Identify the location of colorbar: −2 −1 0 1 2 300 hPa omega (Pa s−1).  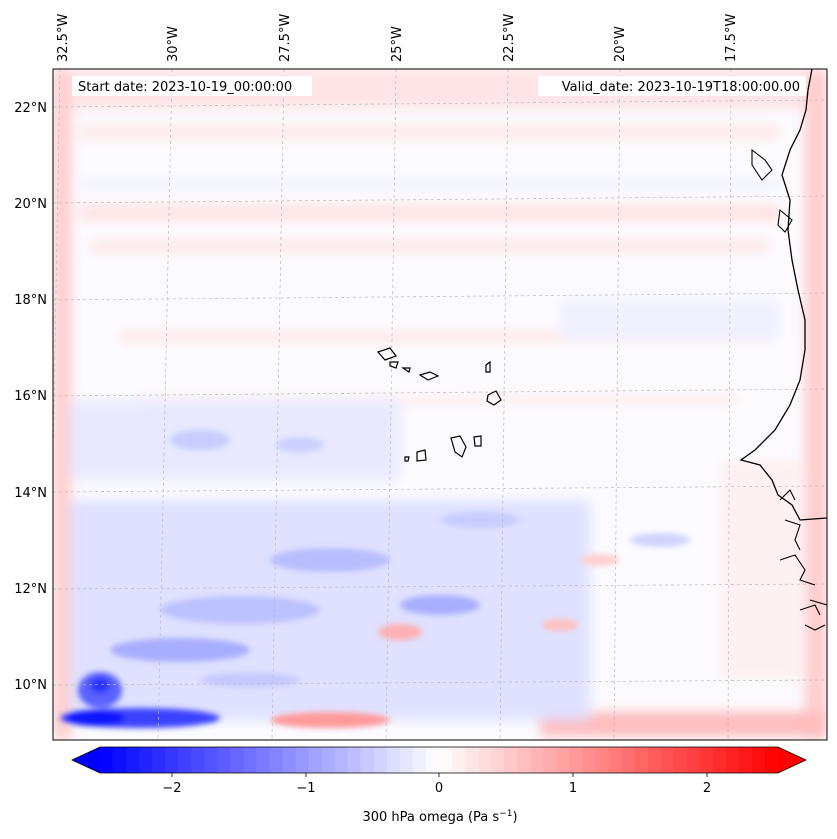
(439, 785).